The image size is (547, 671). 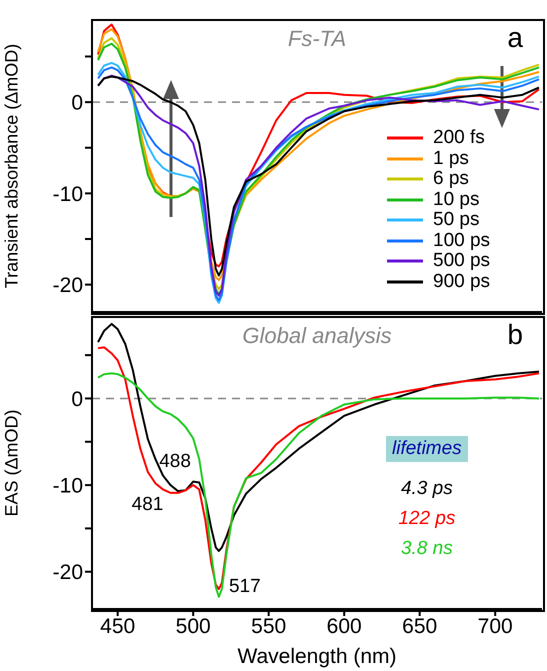 I want to click on legend-label: 500 ps, so click(x=461, y=261).